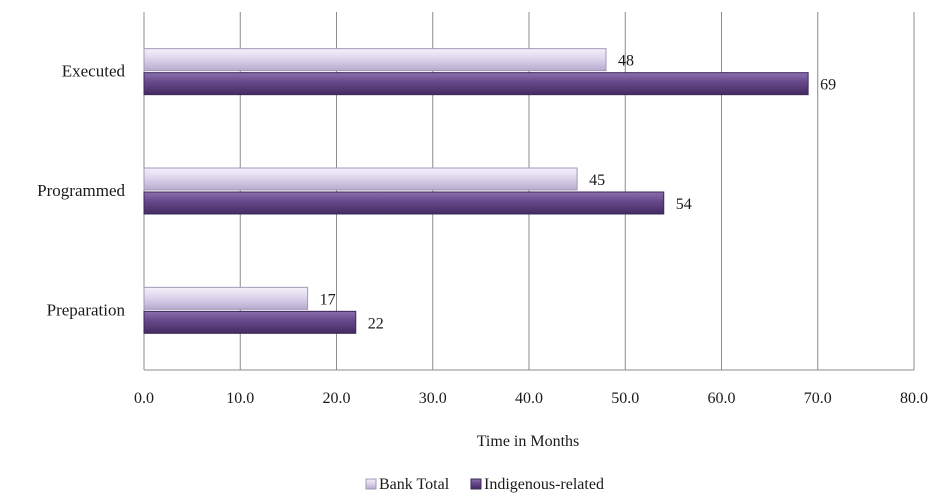 This screenshot has height=499, width=935. I want to click on x-tick-label: 10.0, so click(240, 398).